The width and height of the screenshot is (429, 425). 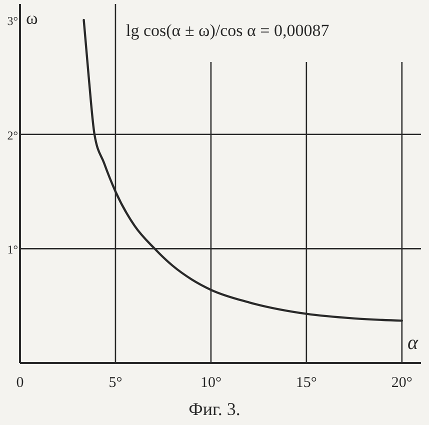 I want to click on x-tick-label: 10°, so click(x=211, y=383).